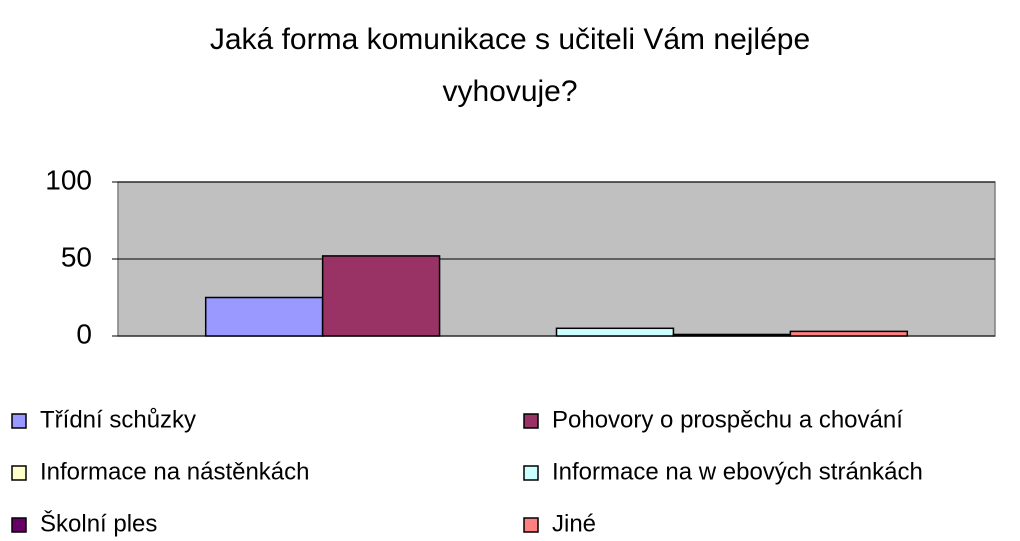  What do you see at coordinates (68, 179) in the screenshot?
I see `y-tick-label: 100` at bounding box center [68, 179].